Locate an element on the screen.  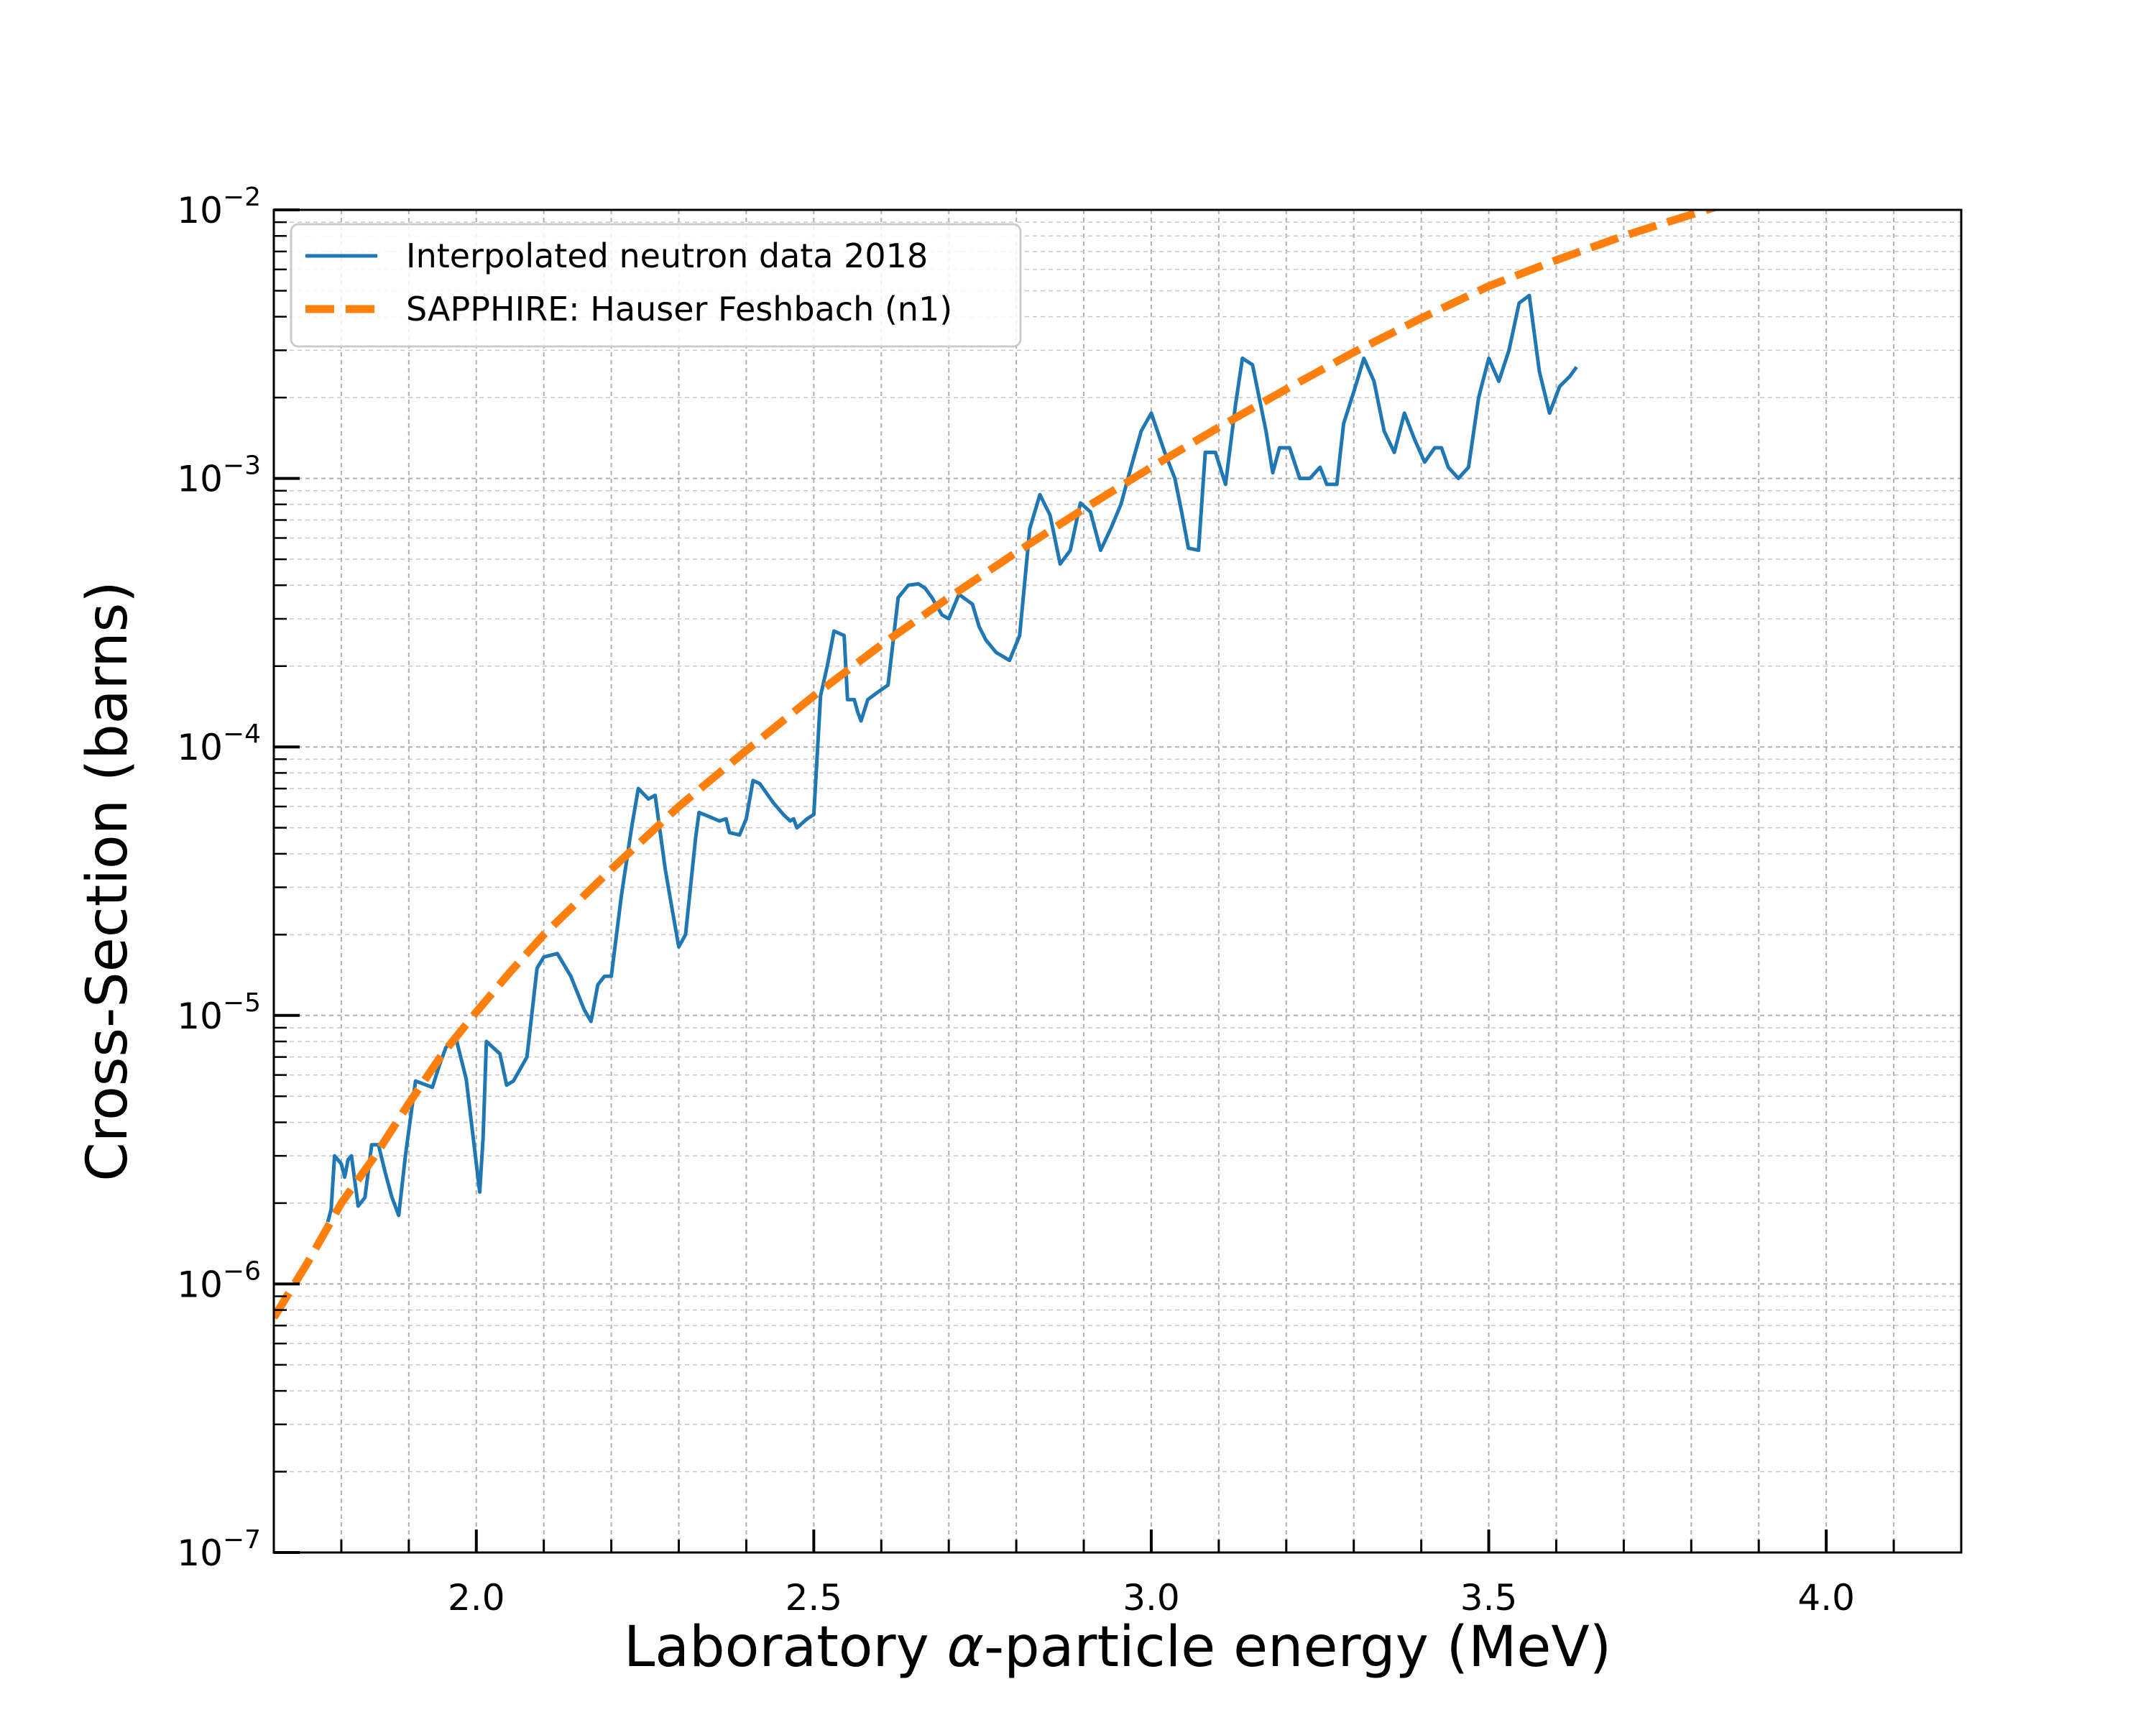
y-tick-label: 10⁻⁶ is located at coordinates (219, 1280).